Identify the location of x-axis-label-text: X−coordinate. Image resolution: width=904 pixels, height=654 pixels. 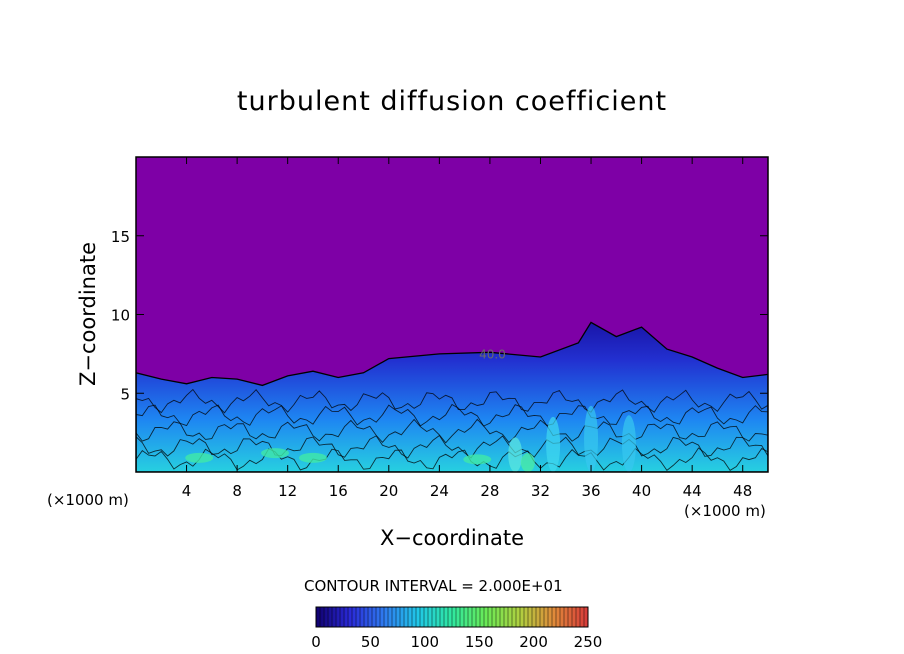
(452, 538).